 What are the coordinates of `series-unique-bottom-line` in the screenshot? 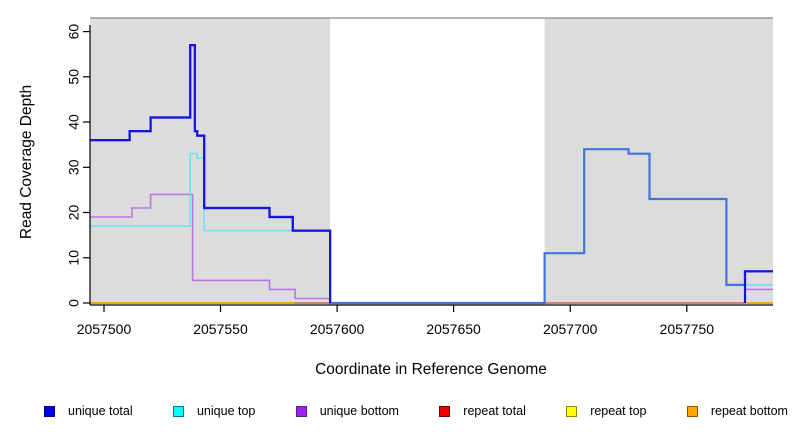 It's located at (210, 248).